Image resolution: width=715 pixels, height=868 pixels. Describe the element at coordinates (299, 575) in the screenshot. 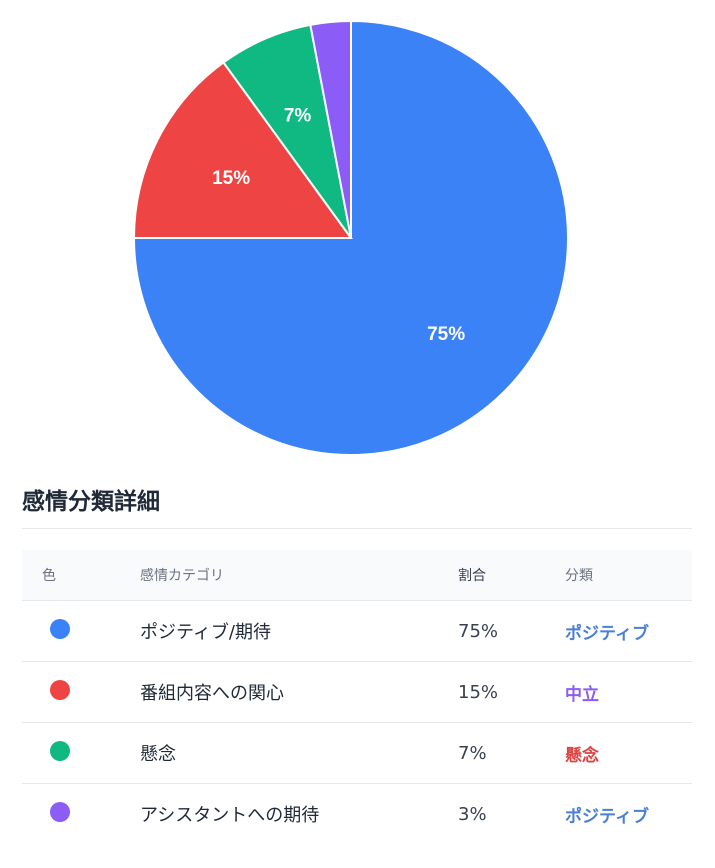

I see `header-category: 感情カテゴリ` at that location.